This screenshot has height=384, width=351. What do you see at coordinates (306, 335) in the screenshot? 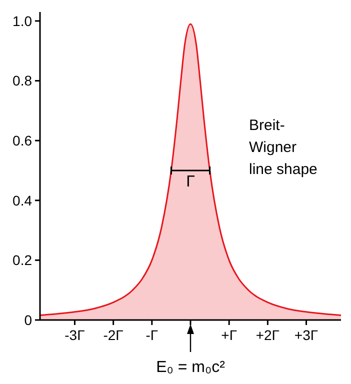
I see `x-tick-label: +3Γ` at bounding box center [306, 335].